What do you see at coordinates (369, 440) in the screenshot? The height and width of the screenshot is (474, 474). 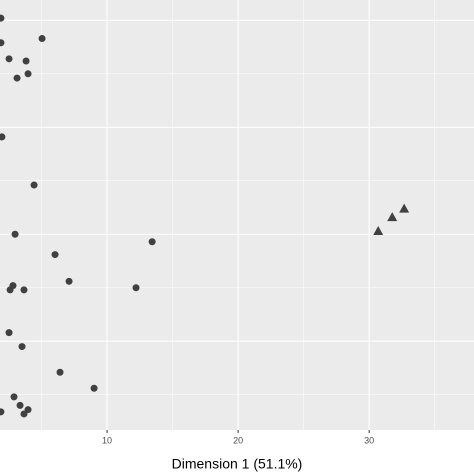 I see `x-tick-label: 30` at bounding box center [369, 440].